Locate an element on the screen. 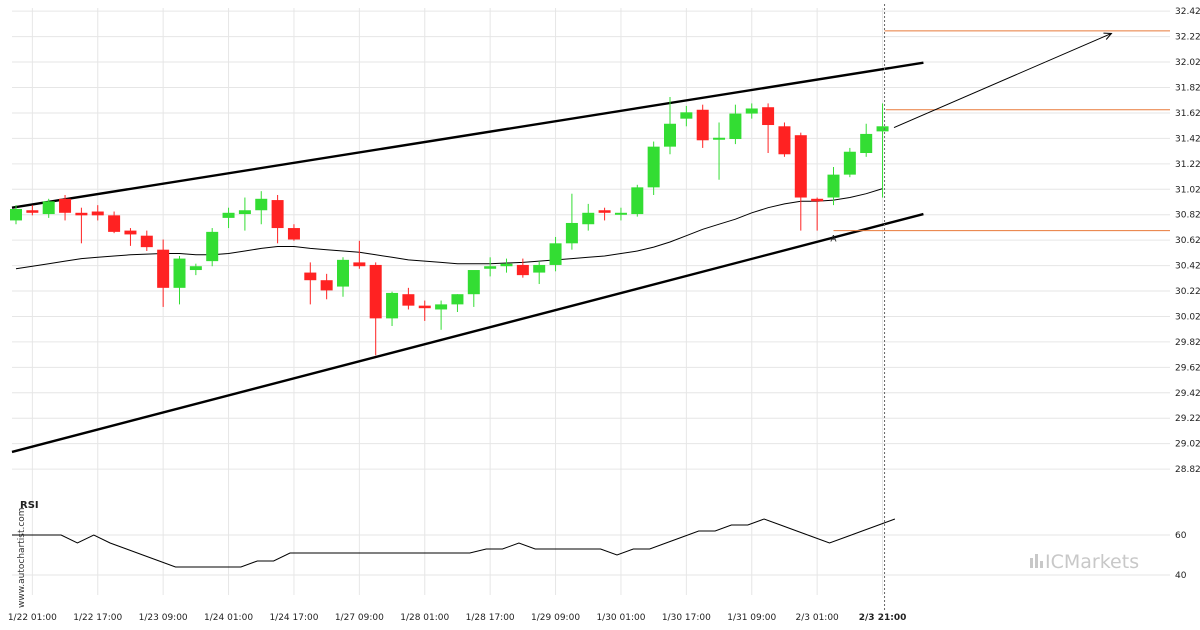 Image resolution: width=1200 pixels, height=630 pixels. time-tick-label: 1/31 09:00 is located at coordinates (751, 618).